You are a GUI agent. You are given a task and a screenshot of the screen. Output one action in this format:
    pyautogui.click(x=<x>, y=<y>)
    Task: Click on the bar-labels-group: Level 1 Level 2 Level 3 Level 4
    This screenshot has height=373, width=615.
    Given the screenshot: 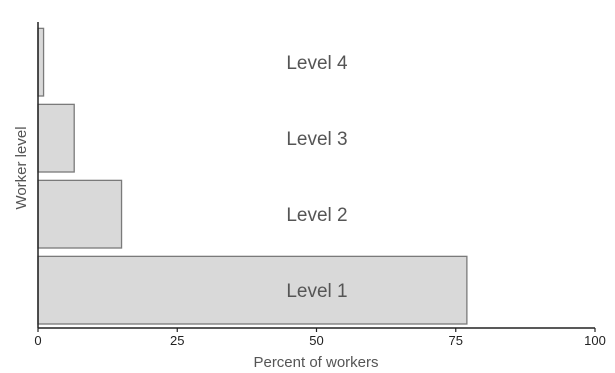 What is the action you would take?
    pyautogui.click(x=317, y=177)
    